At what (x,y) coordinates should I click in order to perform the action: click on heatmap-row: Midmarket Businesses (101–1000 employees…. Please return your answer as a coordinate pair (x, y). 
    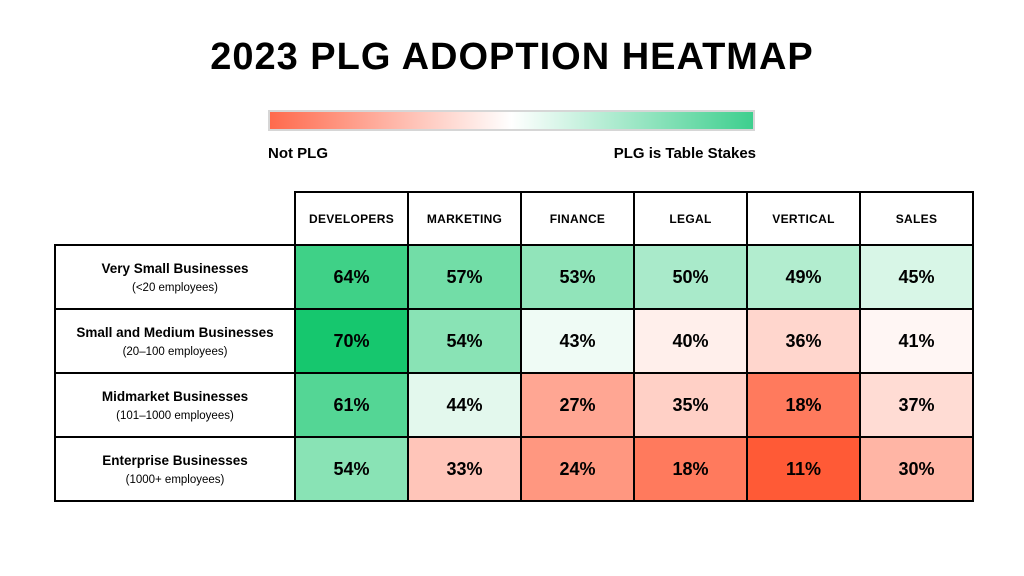
    Looking at the image, I should click on (514, 405).